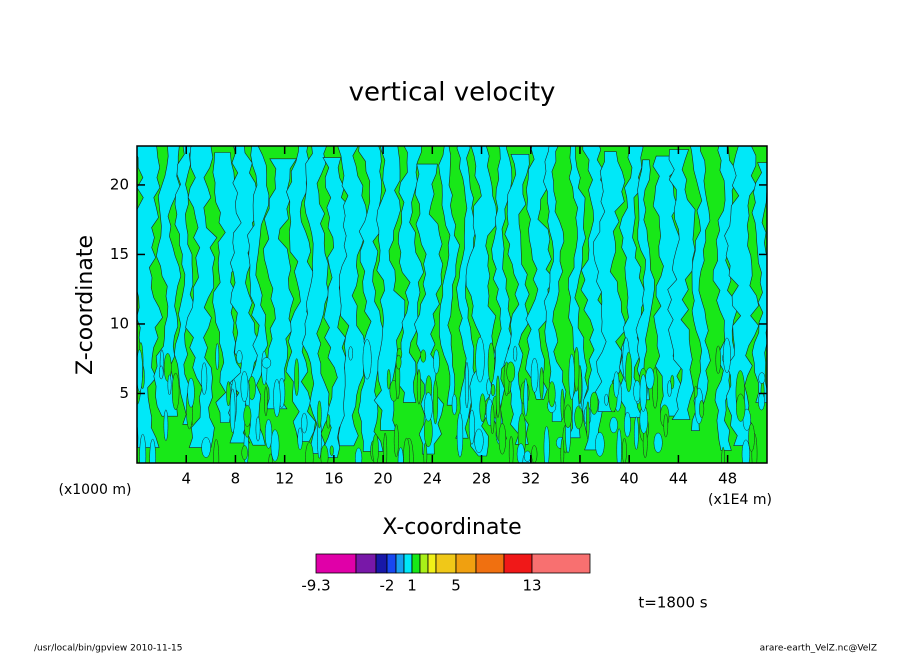  I want to click on colorbar-tick-label: 1, so click(412, 586).